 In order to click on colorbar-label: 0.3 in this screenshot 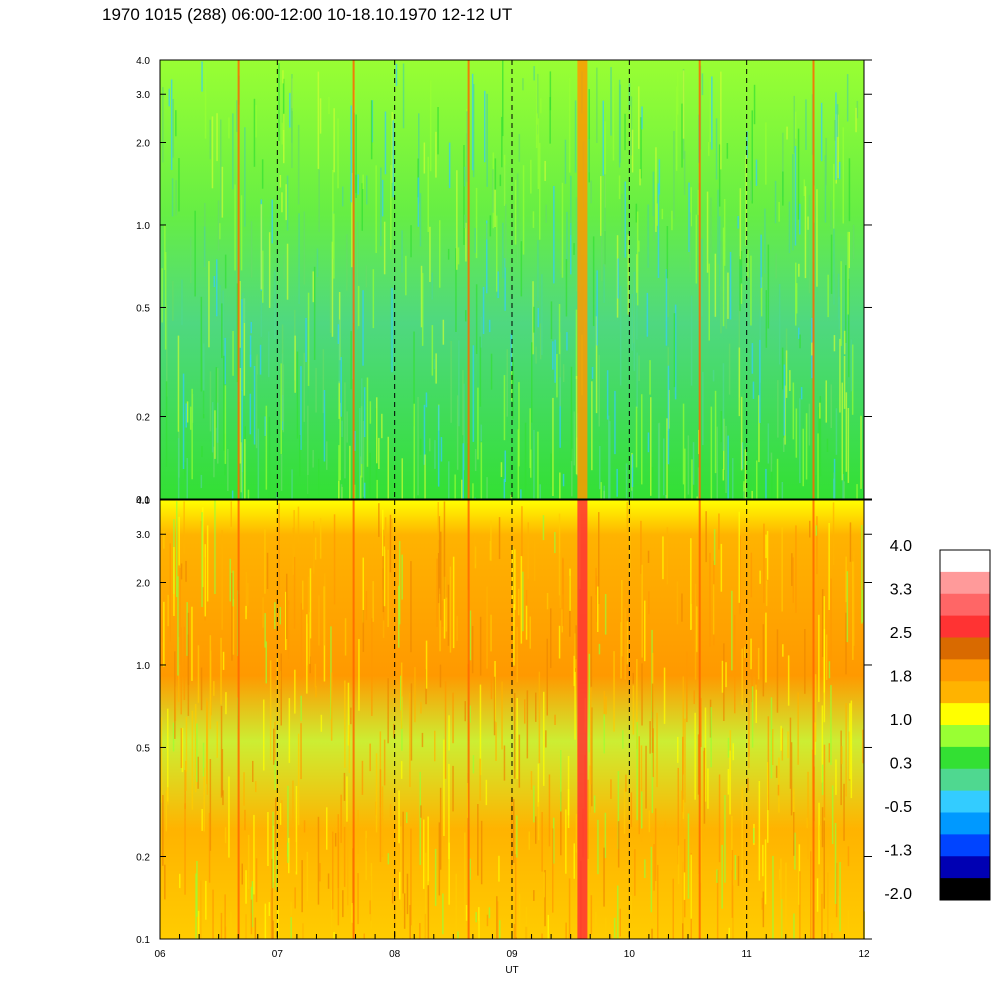, I will do `click(901, 764)`.